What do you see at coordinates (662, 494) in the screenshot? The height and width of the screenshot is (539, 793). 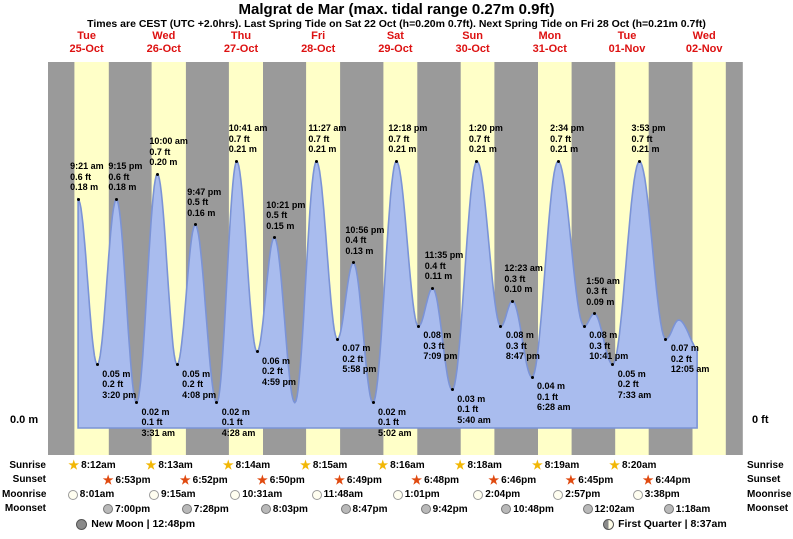 I see `moonrise-time: 3:38pm` at bounding box center [662, 494].